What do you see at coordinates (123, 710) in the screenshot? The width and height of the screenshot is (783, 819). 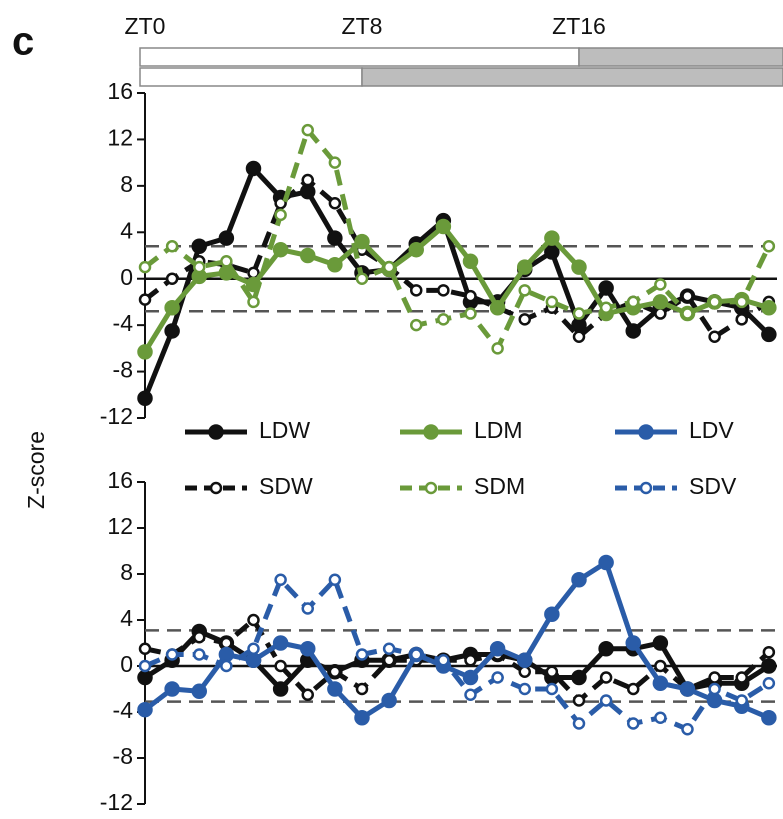 I see `y-tick-label: -4` at bounding box center [123, 710].